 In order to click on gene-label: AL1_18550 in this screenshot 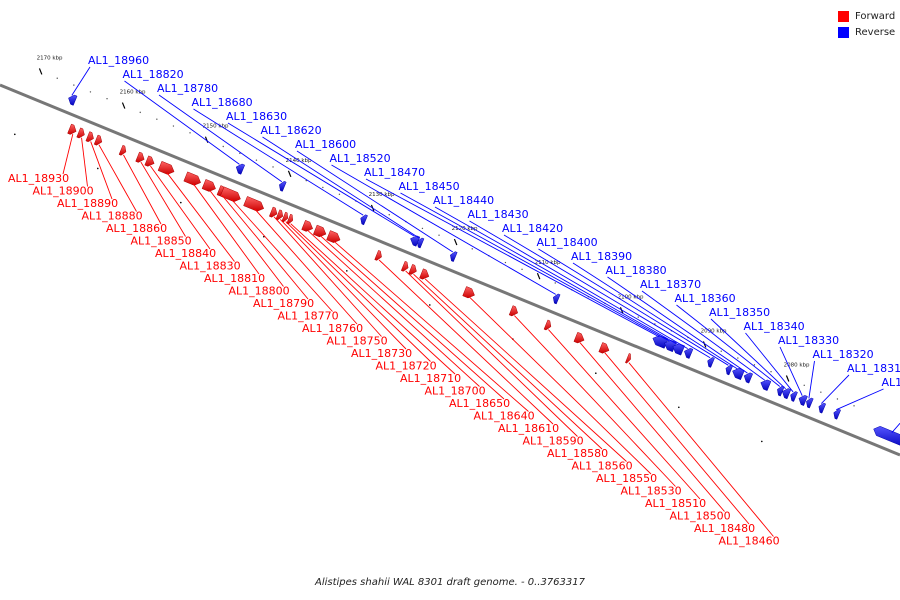, I will do `click(626, 478)`.